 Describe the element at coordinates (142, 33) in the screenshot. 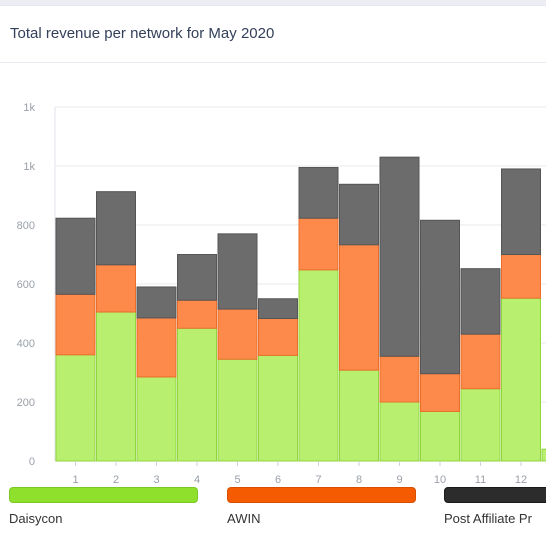

I see `chart-title: Total revenue per network for May 2020` at that location.